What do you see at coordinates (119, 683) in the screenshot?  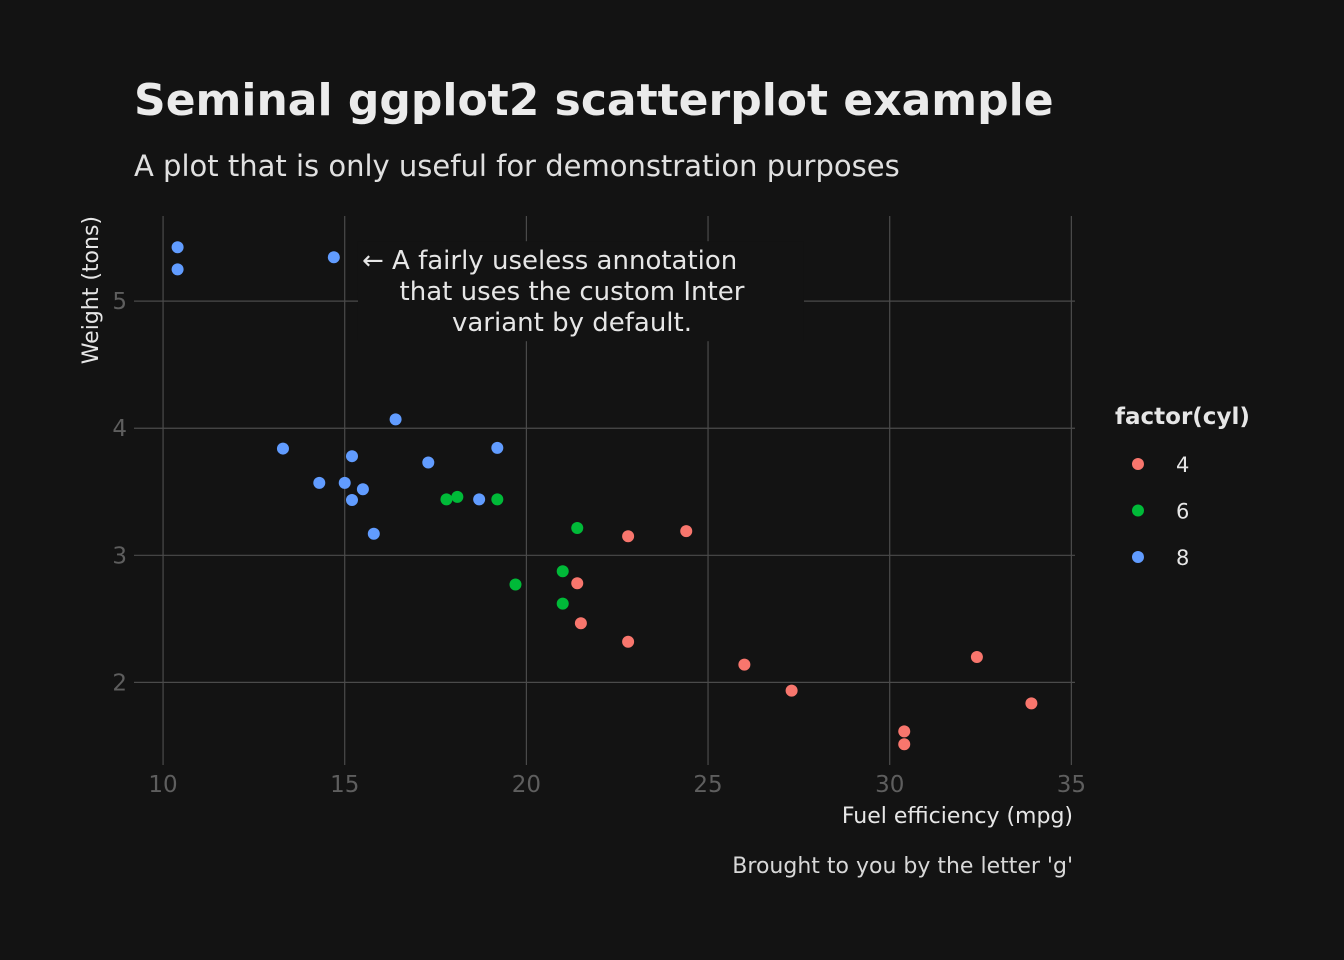 I see `y-tick-label-2: 2` at bounding box center [119, 683].